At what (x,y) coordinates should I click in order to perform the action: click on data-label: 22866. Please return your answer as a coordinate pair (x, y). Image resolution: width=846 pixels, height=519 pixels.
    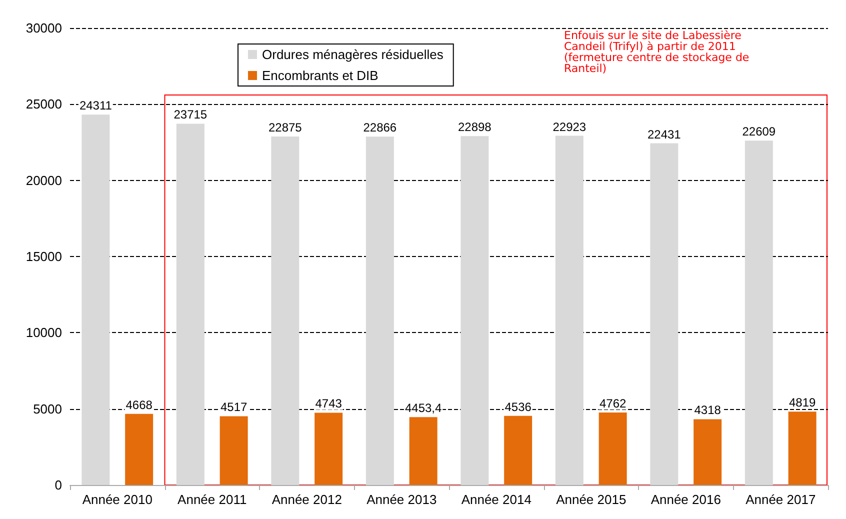
    Looking at the image, I should click on (380, 127).